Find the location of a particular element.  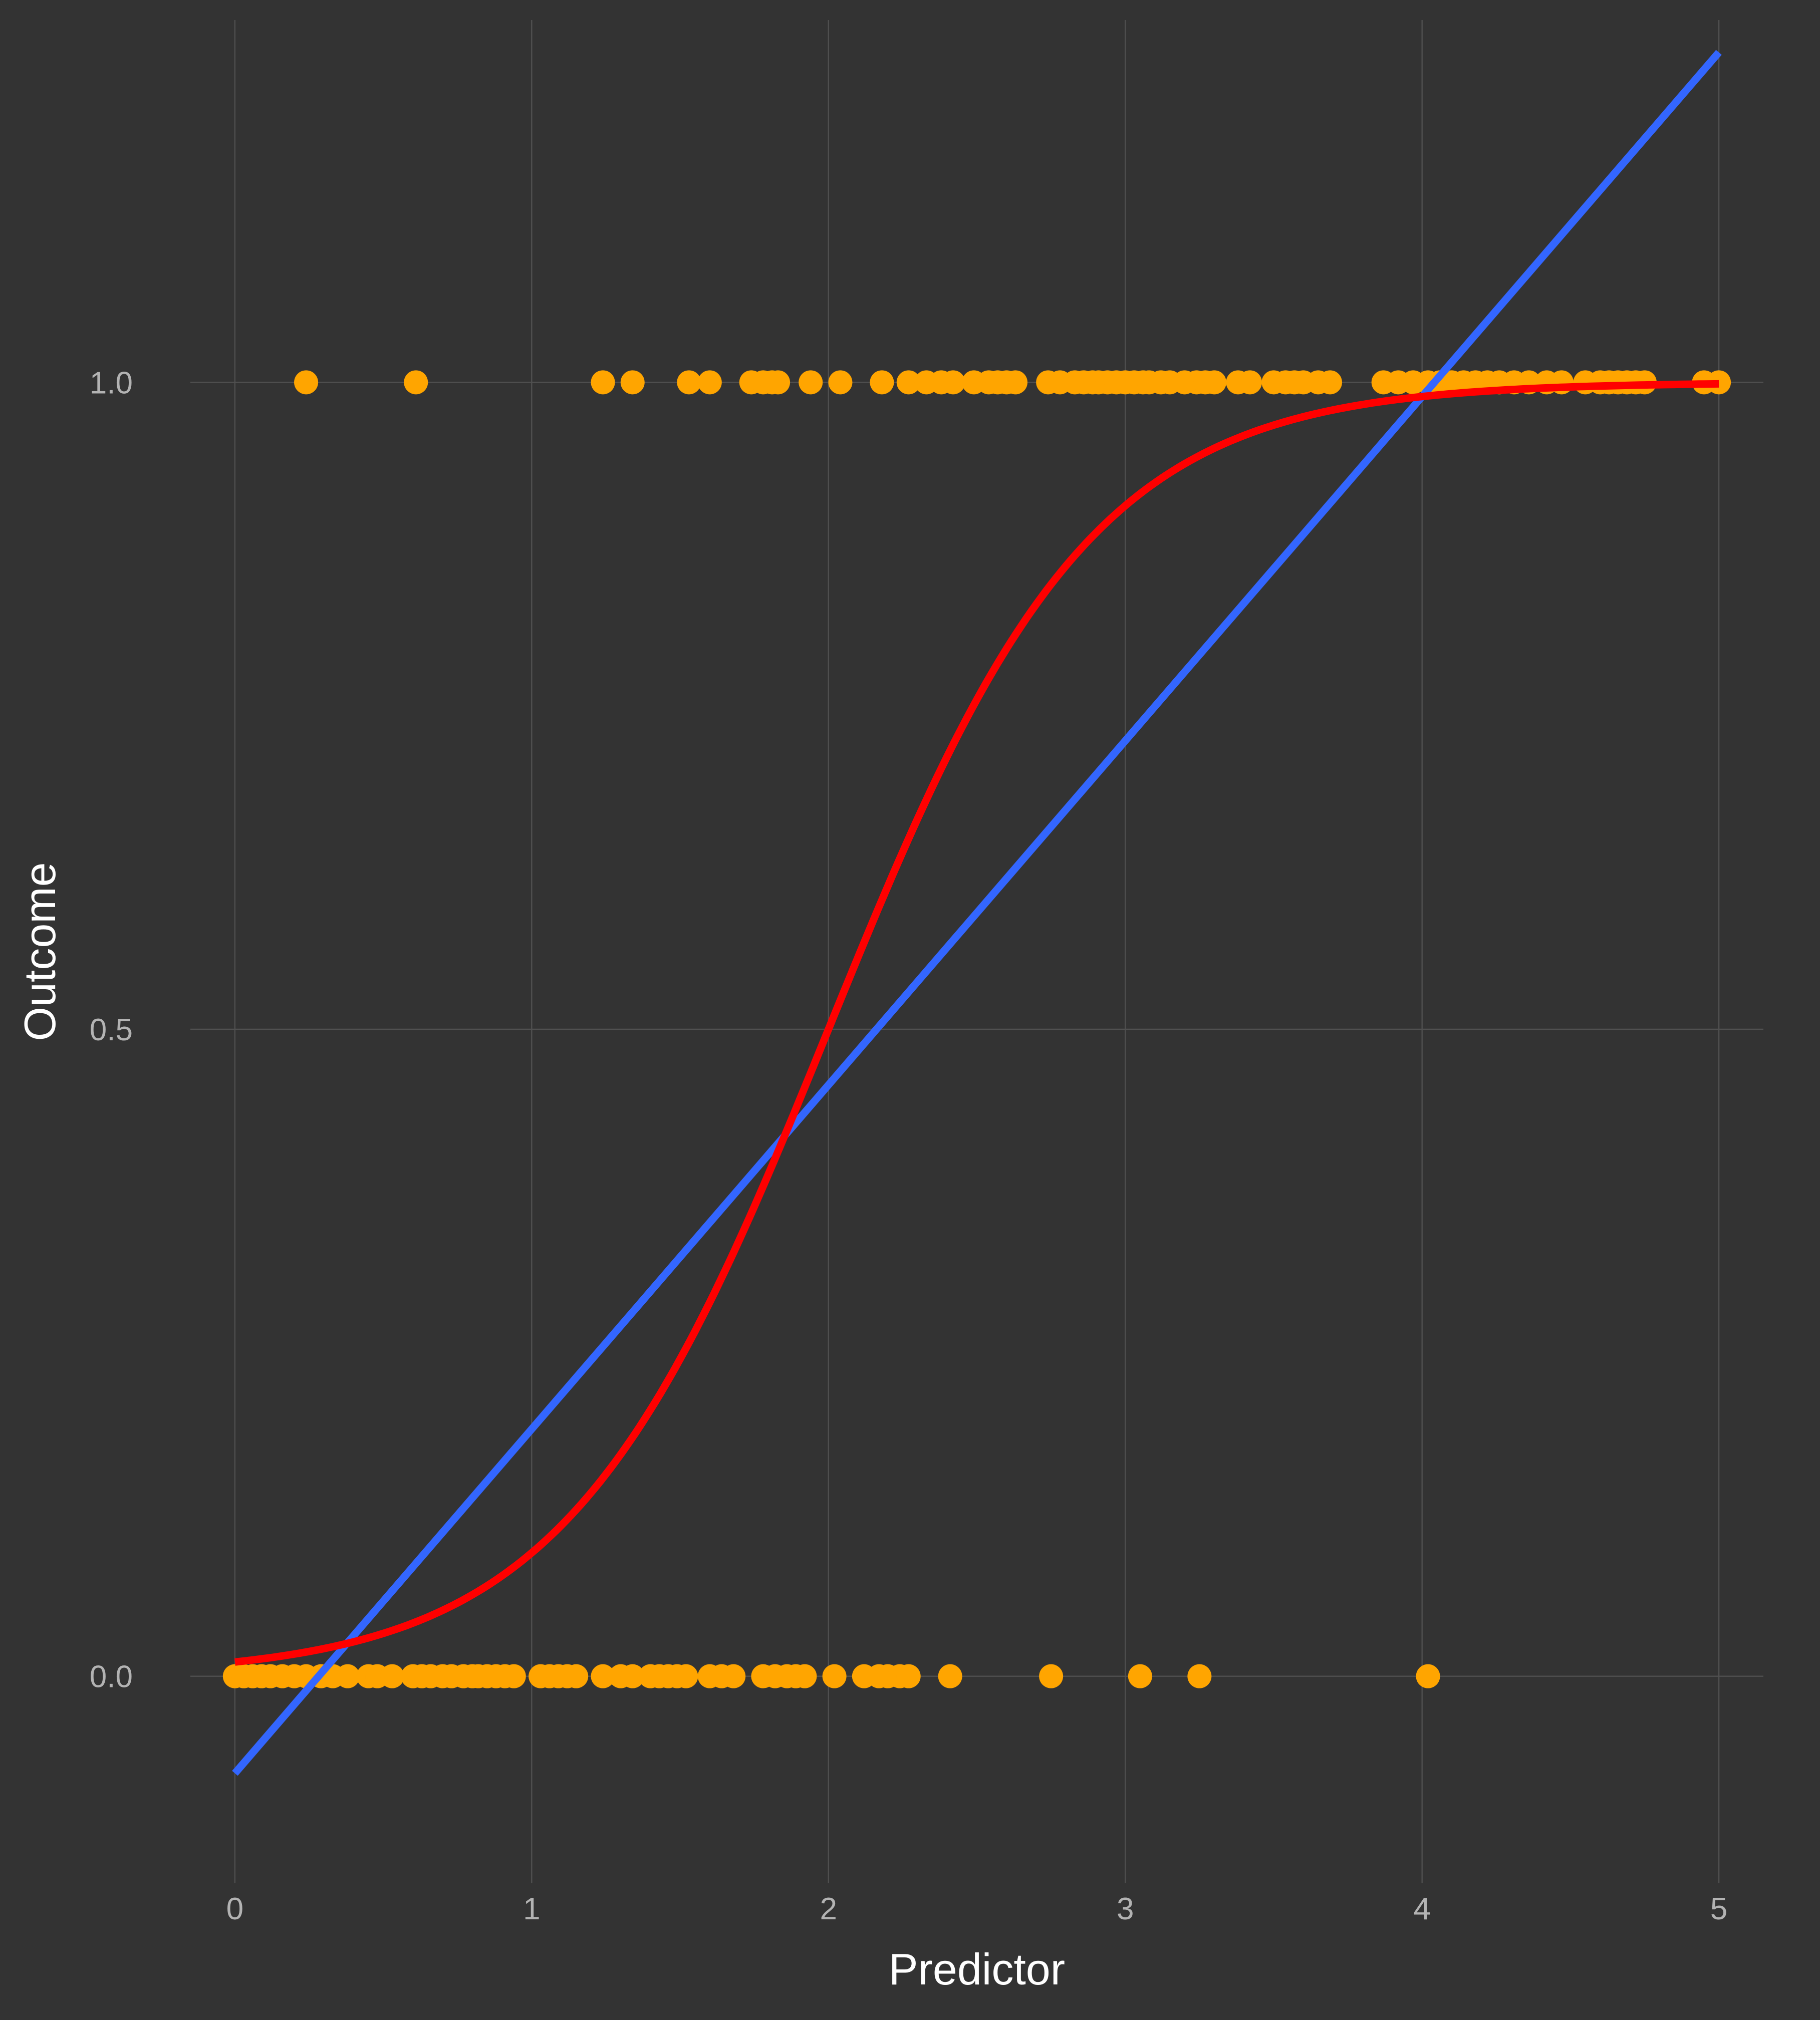

y-tick-label: 1.0 is located at coordinates (111, 383).